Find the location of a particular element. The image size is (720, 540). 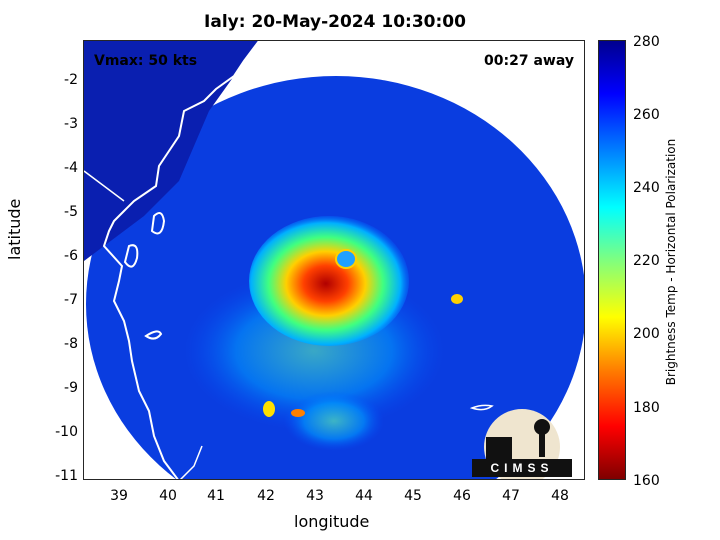

colorbar is located at coordinates (612, 260).